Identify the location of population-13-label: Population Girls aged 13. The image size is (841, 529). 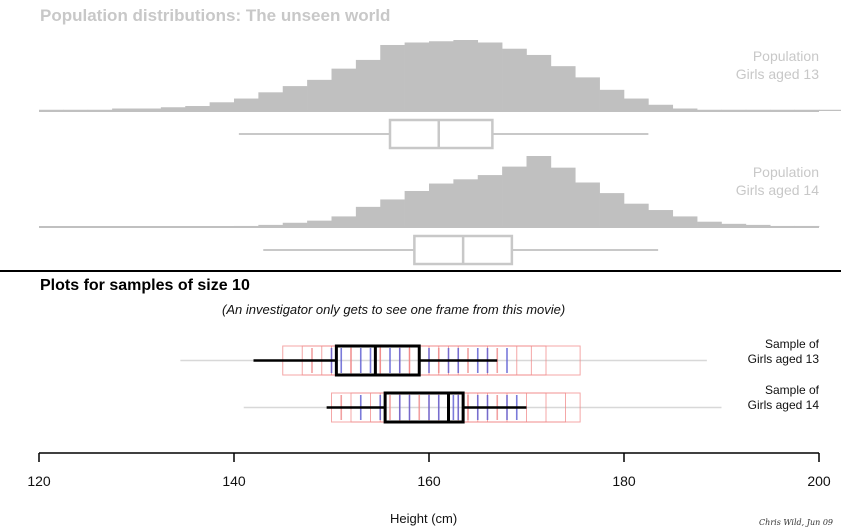
(777, 65).